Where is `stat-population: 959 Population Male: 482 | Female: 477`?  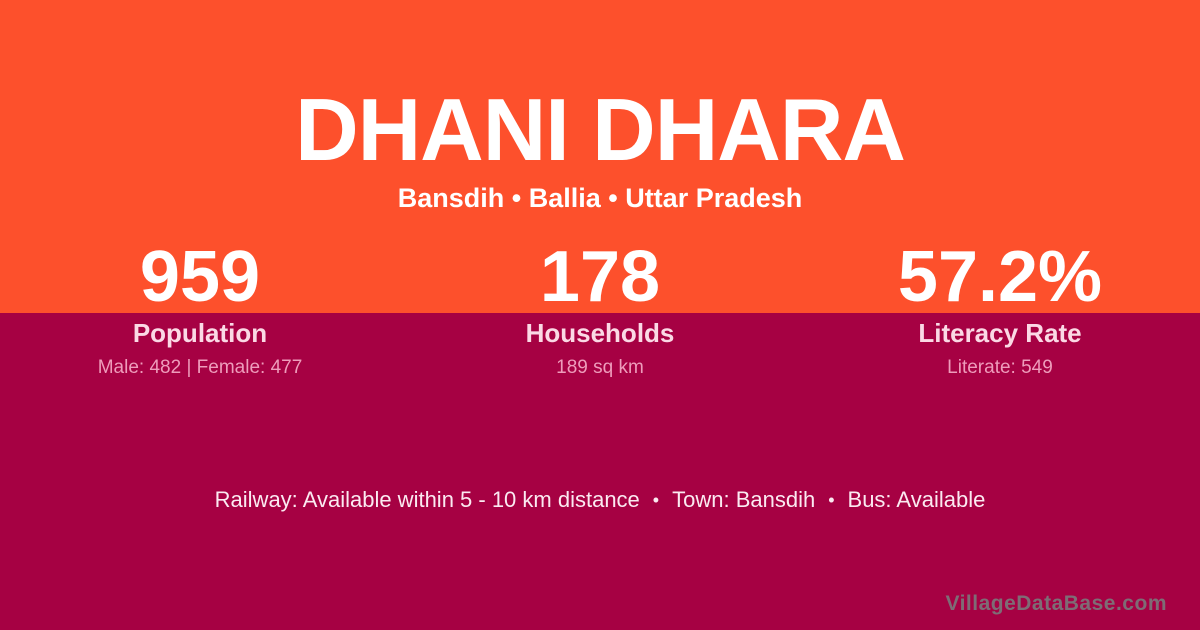
stat-population: 959 Population Male: 482 | Female: 477 is located at coordinates (200, 310).